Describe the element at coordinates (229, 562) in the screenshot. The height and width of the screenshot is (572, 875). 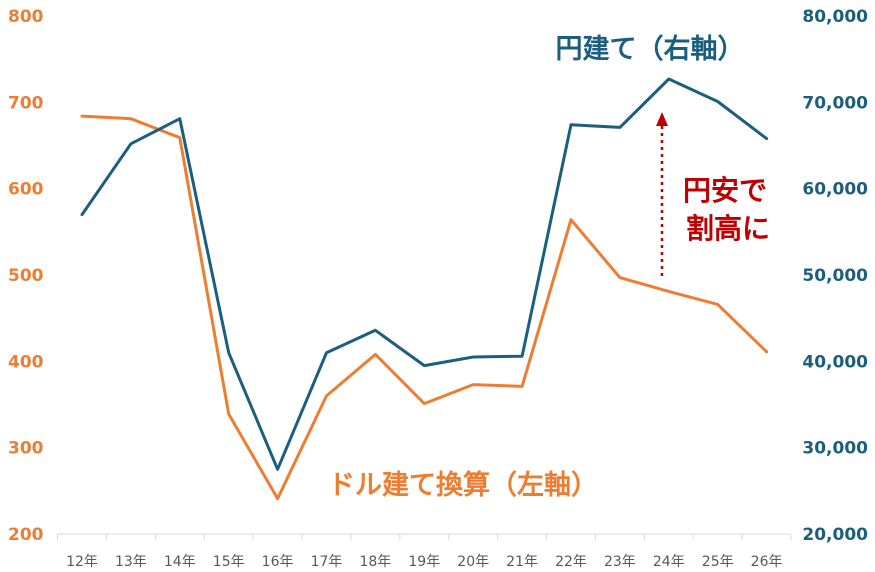
I see `x-tick-label: 15年` at that location.